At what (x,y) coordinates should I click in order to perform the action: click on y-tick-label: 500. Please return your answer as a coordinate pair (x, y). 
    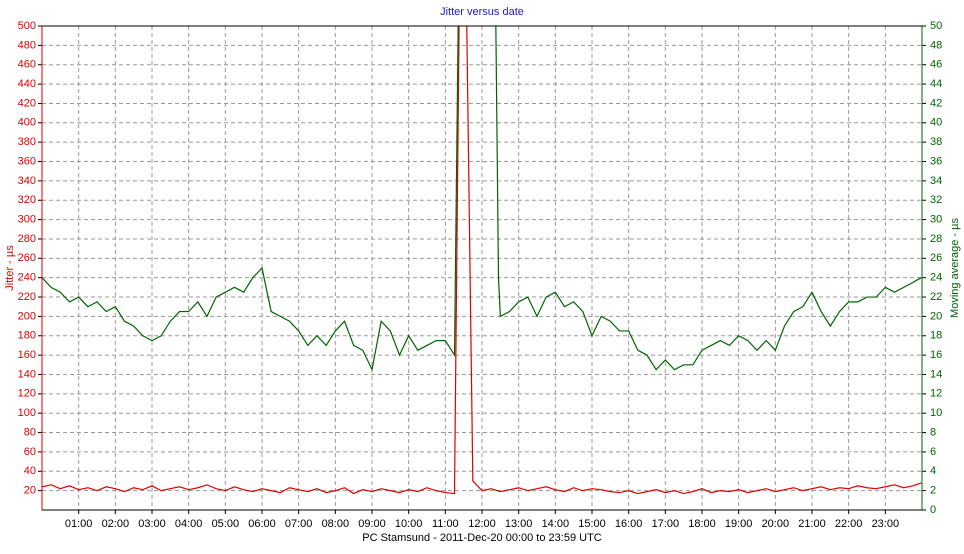
    Looking at the image, I should click on (27, 26).